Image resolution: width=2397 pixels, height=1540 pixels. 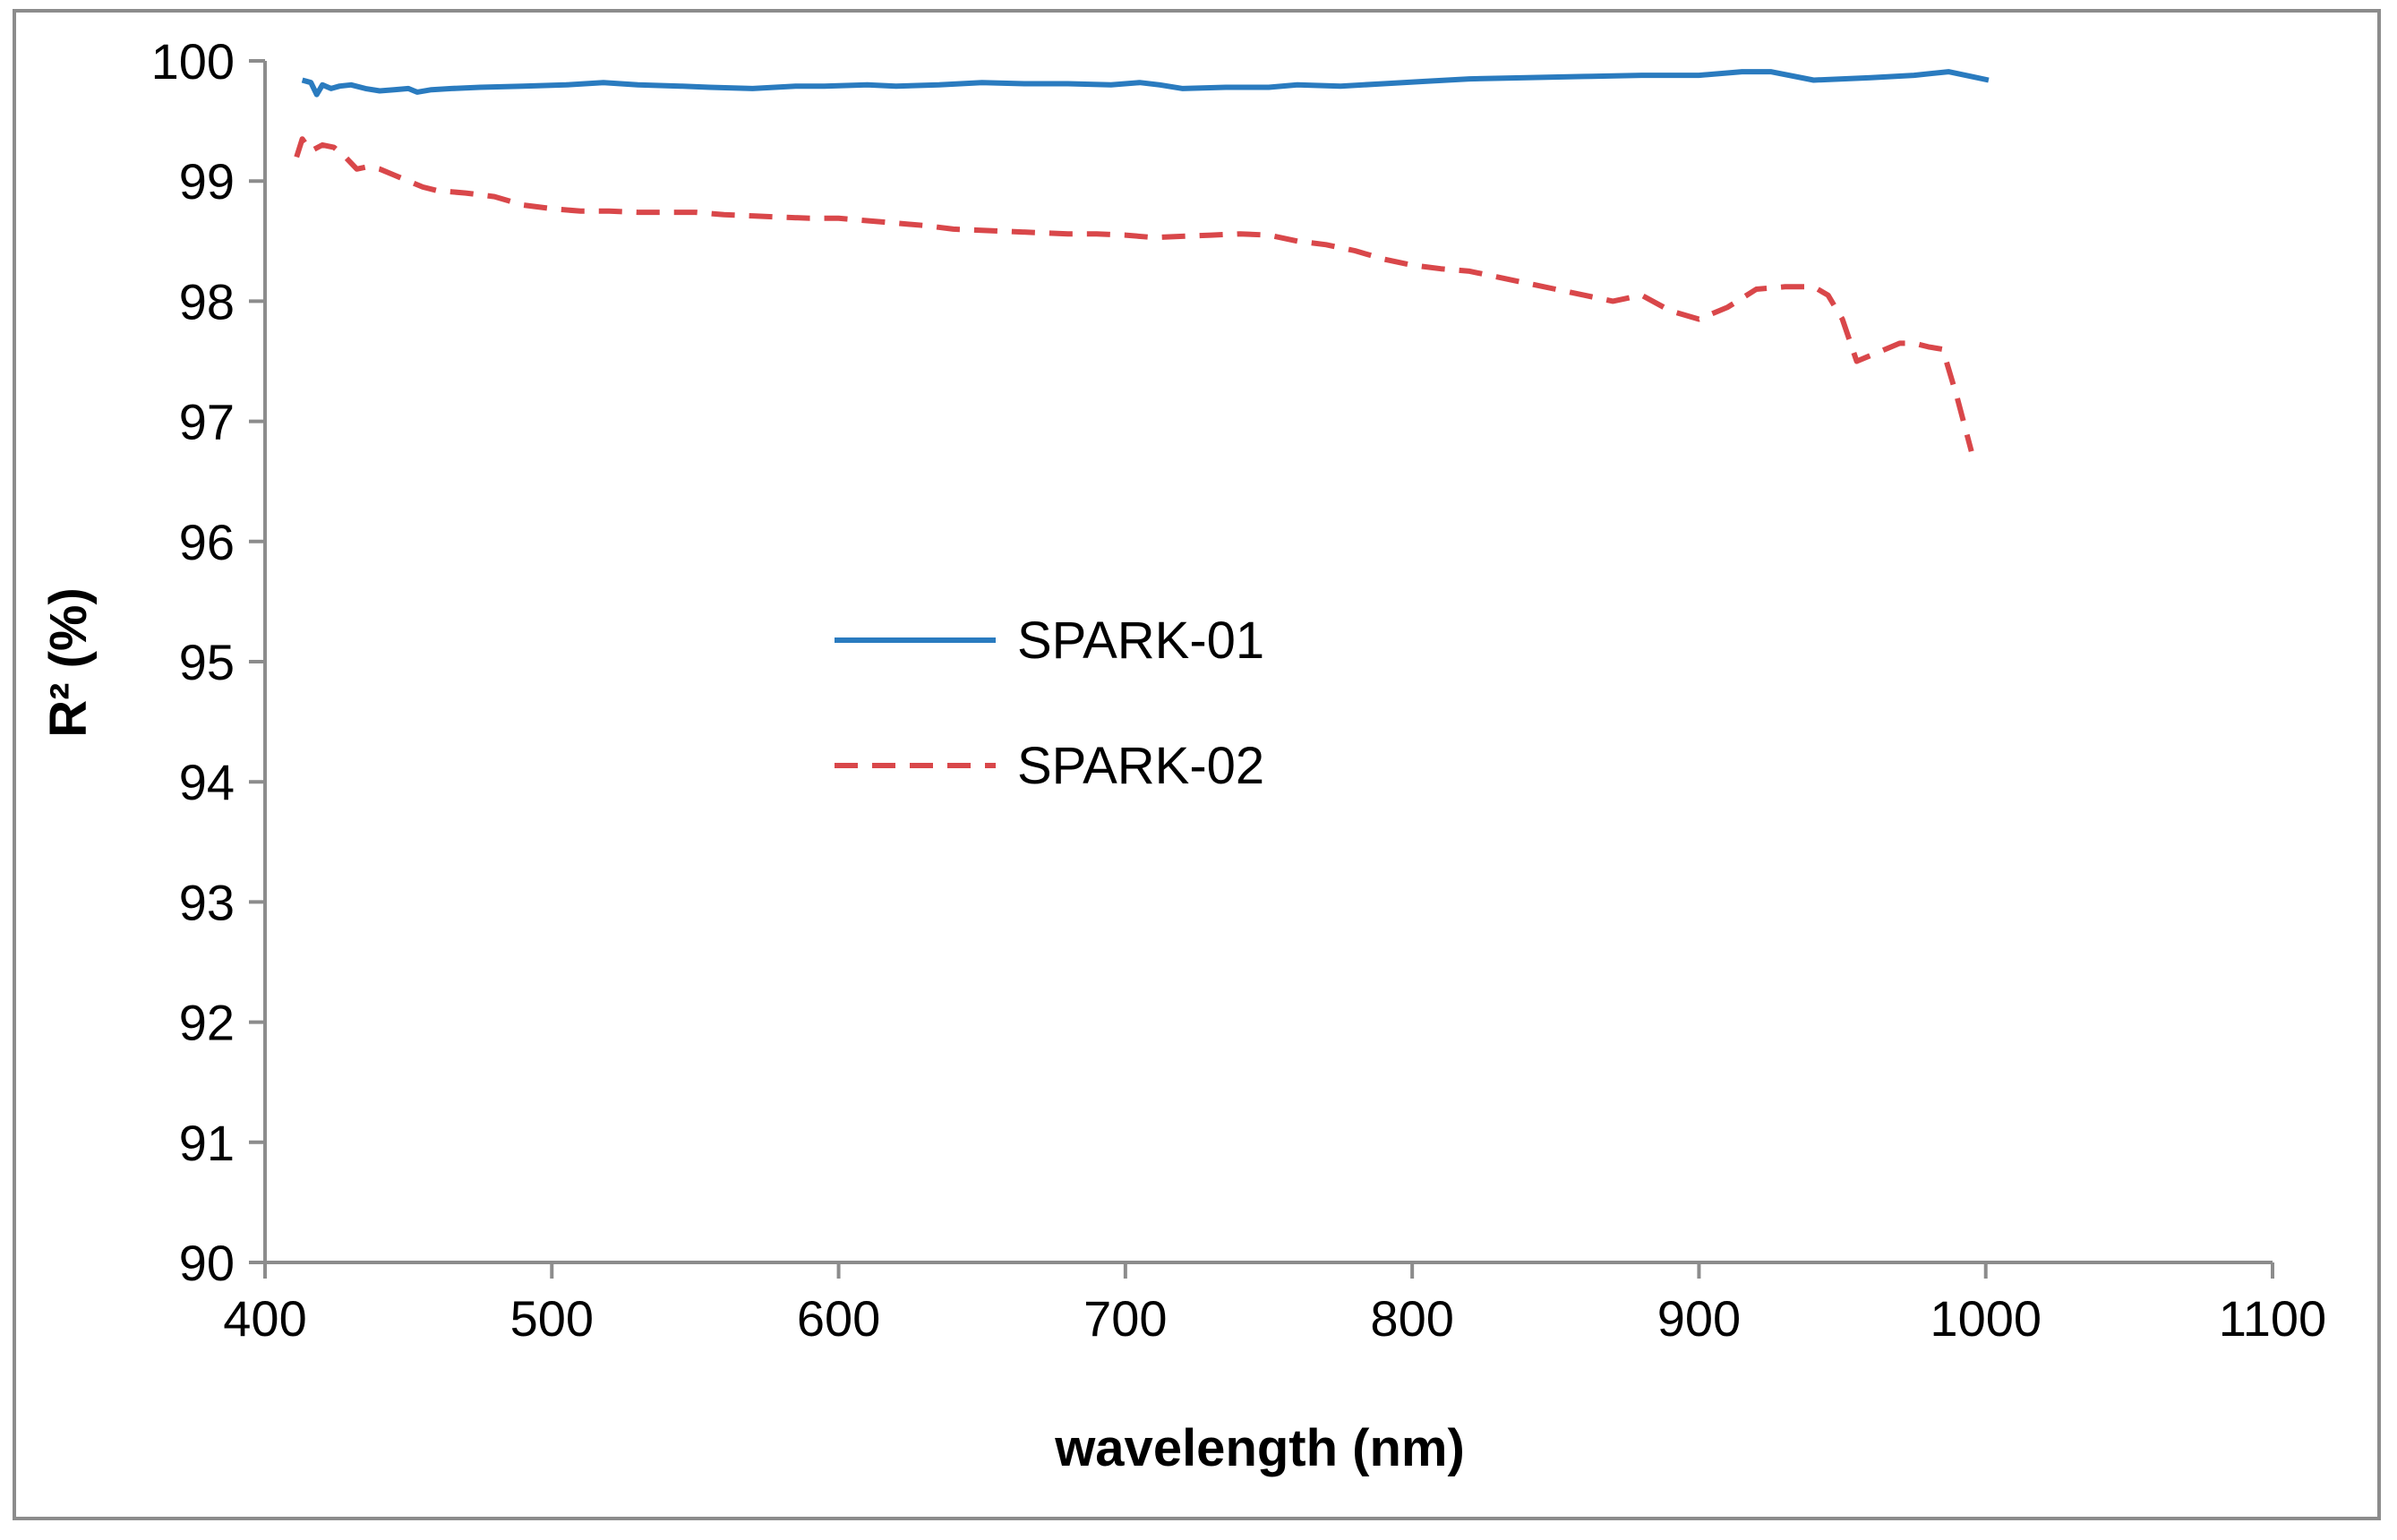 I want to click on x-tick-label: 400, so click(x=264, y=1318).